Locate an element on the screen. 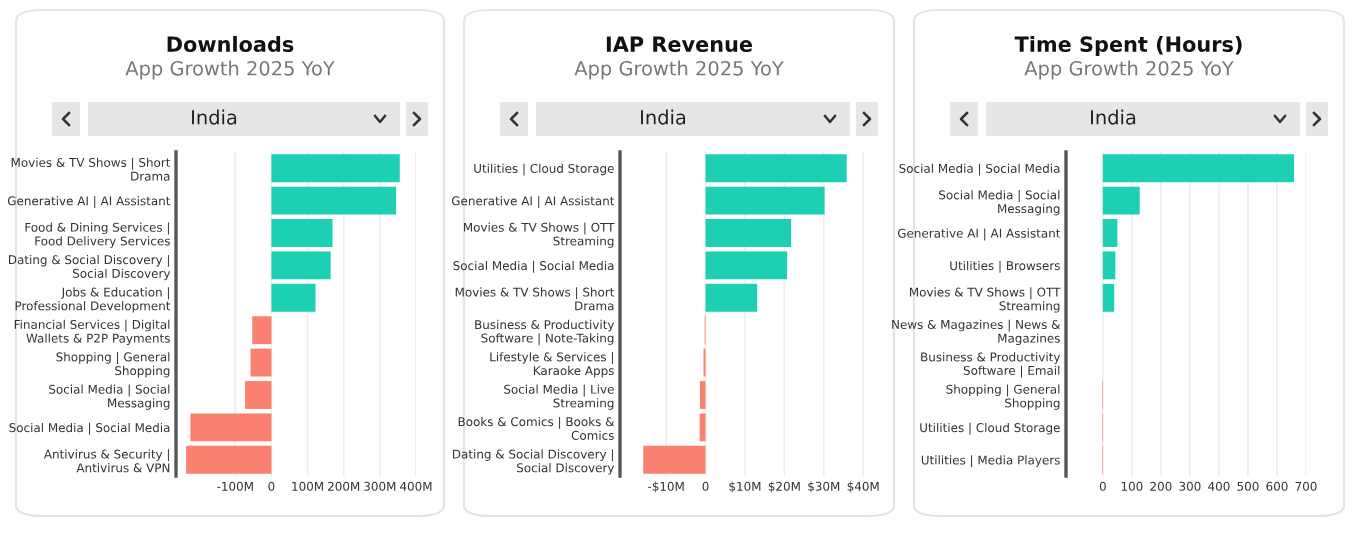 This screenshot has height=542, width=1360. chart-title: IAP Revenue is located at coordinates (679, 44).